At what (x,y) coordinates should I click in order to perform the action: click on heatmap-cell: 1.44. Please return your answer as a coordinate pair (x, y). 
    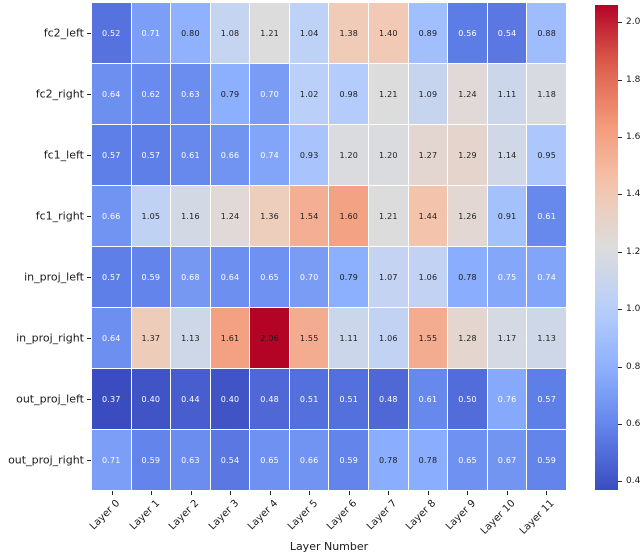
    Looking at the image, I should click on (428, 216).